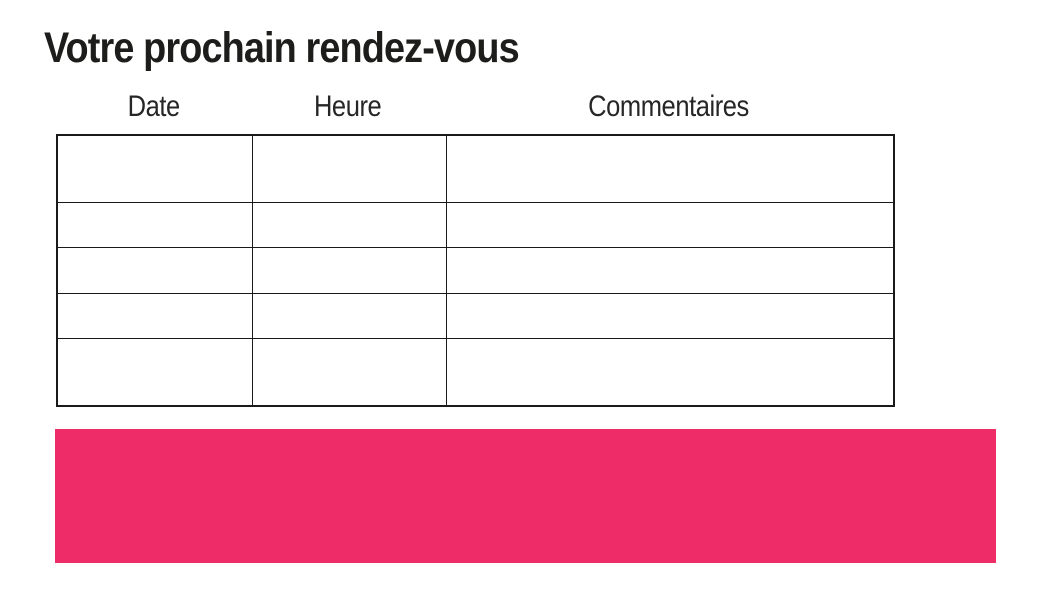 The width and height of the screenshot is (1050, 600). I want to click on column-header-commentaires: Commentaires, so click(669, 107).